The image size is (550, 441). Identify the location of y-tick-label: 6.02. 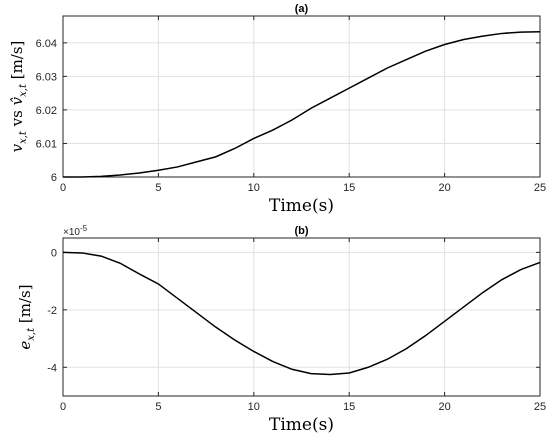
(46, 111).